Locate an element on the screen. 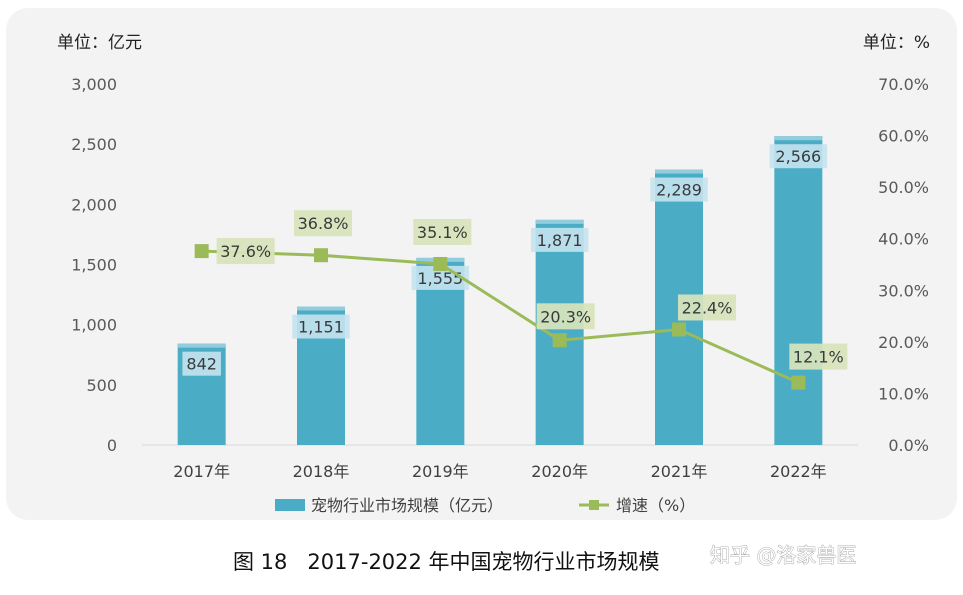 The image size is (963, 595). right-tick-label: 50.0% is located at coordinates (903, 187).